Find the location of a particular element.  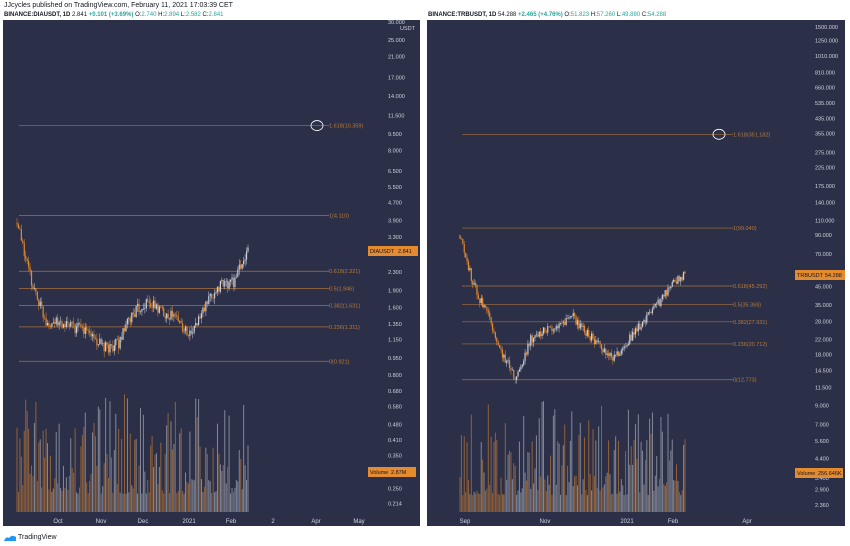

right-price: 54.288 is located at coordinates (507, 15).